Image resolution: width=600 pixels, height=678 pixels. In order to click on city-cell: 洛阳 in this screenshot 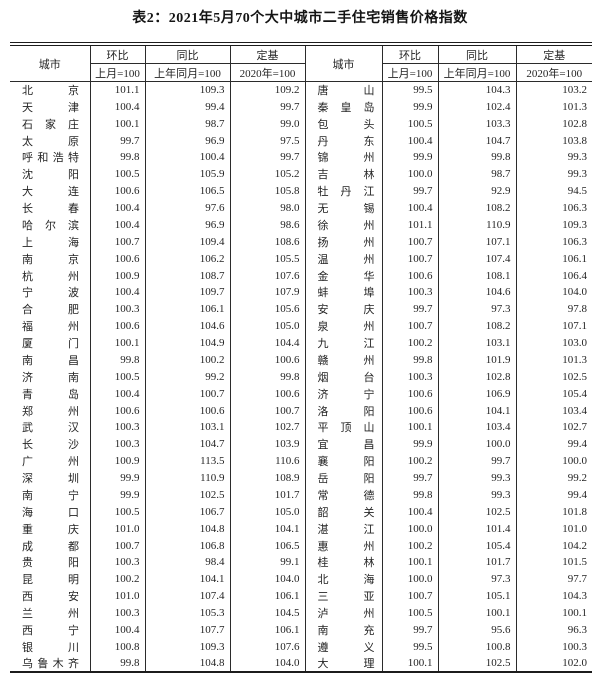, I will do `click(343, 410)`.